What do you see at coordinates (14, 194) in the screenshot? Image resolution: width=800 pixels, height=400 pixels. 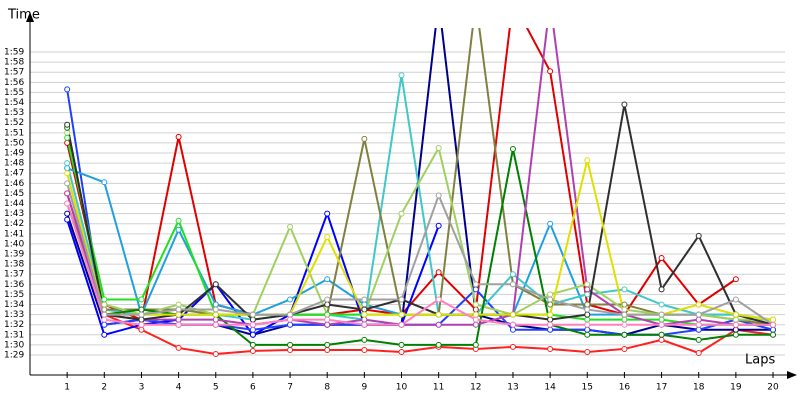 I see `y-tick-label: 1:45` at bounding box center [14, 194].